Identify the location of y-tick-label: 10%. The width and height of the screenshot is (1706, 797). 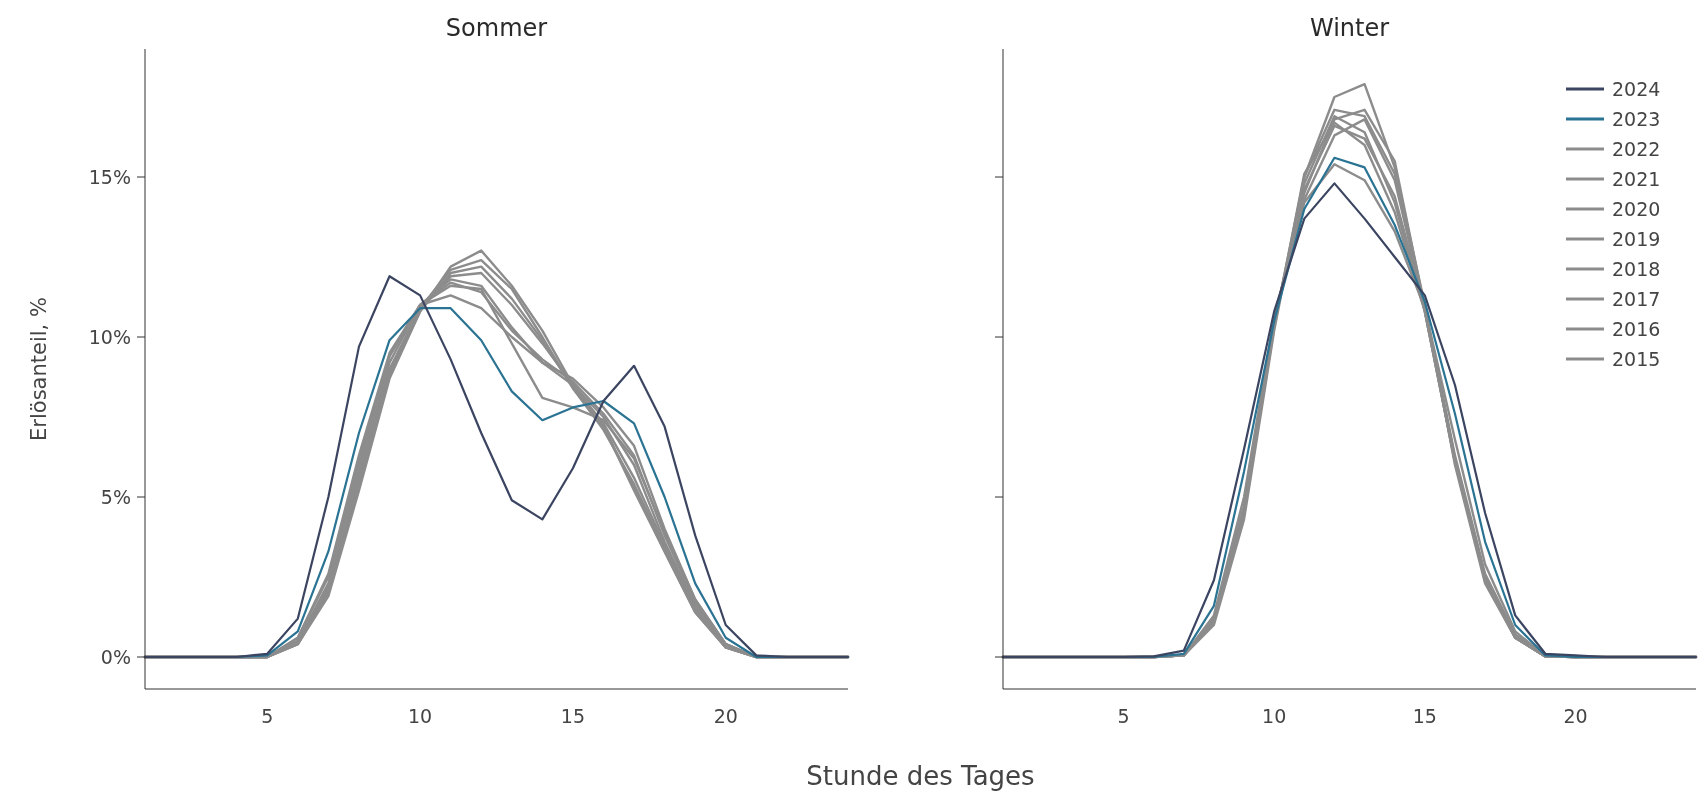
(109, 336).